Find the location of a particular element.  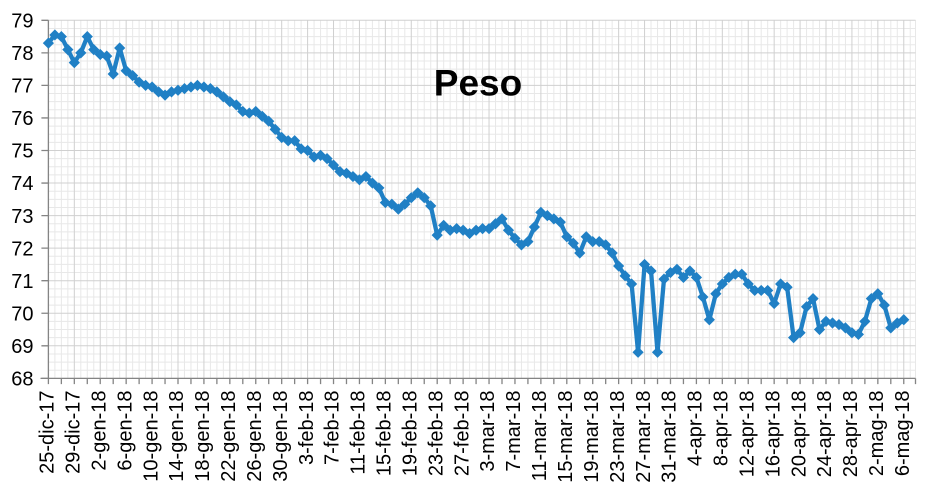

svg-text: 15-mar-18 is located at coordinates (566, 437).